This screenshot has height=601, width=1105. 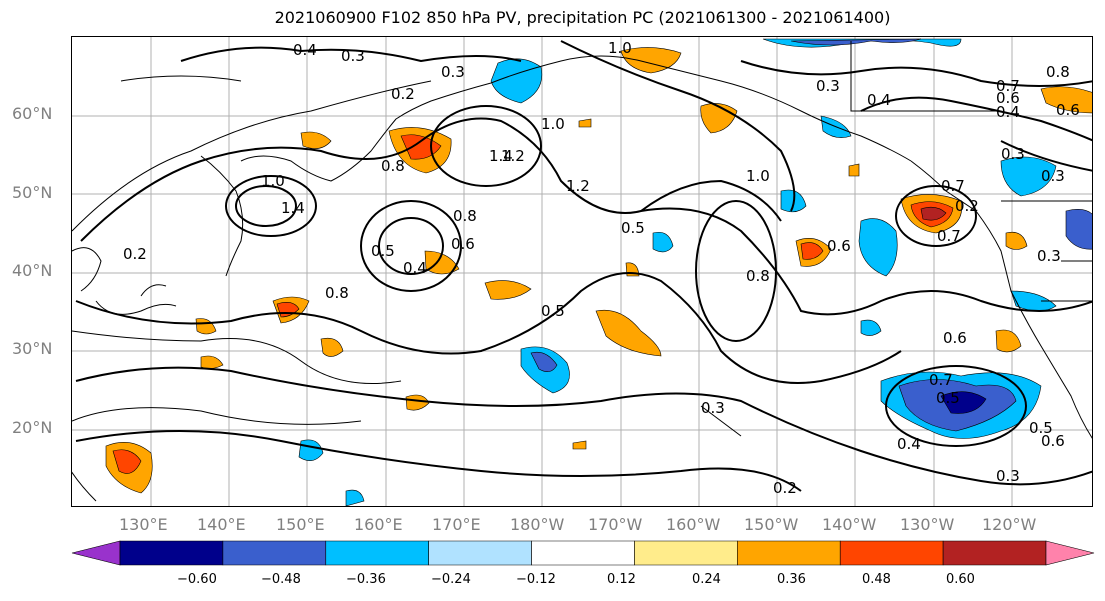 What do you see at coordinates (143, 524) in the screenshot?
I see `lon-label-130e: 130°E` at bounding box center [143, 524].